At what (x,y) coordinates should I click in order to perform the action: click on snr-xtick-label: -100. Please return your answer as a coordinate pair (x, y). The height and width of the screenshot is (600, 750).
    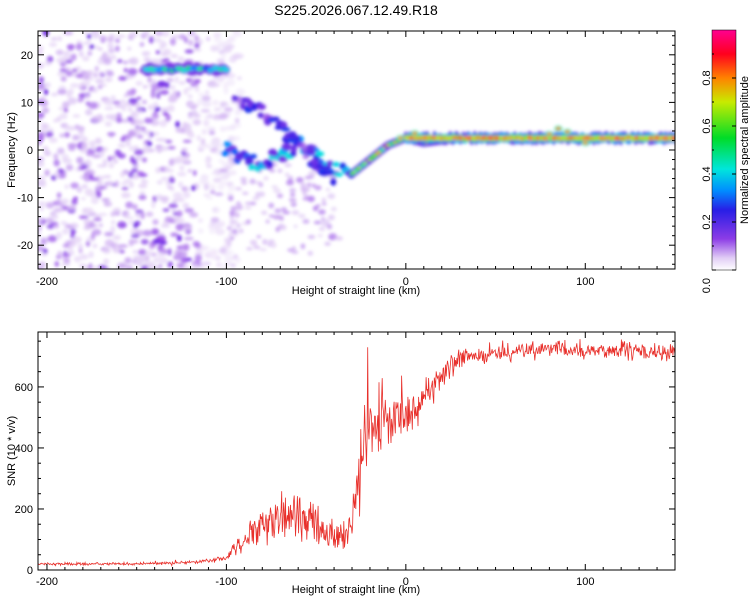
    Looking at the image, I should click on (226, 582).